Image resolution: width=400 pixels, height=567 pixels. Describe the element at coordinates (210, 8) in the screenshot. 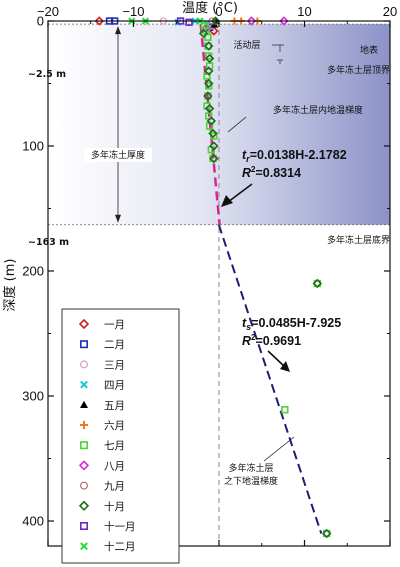

I see `x-axis-title: 温度 (°C)` at that location.